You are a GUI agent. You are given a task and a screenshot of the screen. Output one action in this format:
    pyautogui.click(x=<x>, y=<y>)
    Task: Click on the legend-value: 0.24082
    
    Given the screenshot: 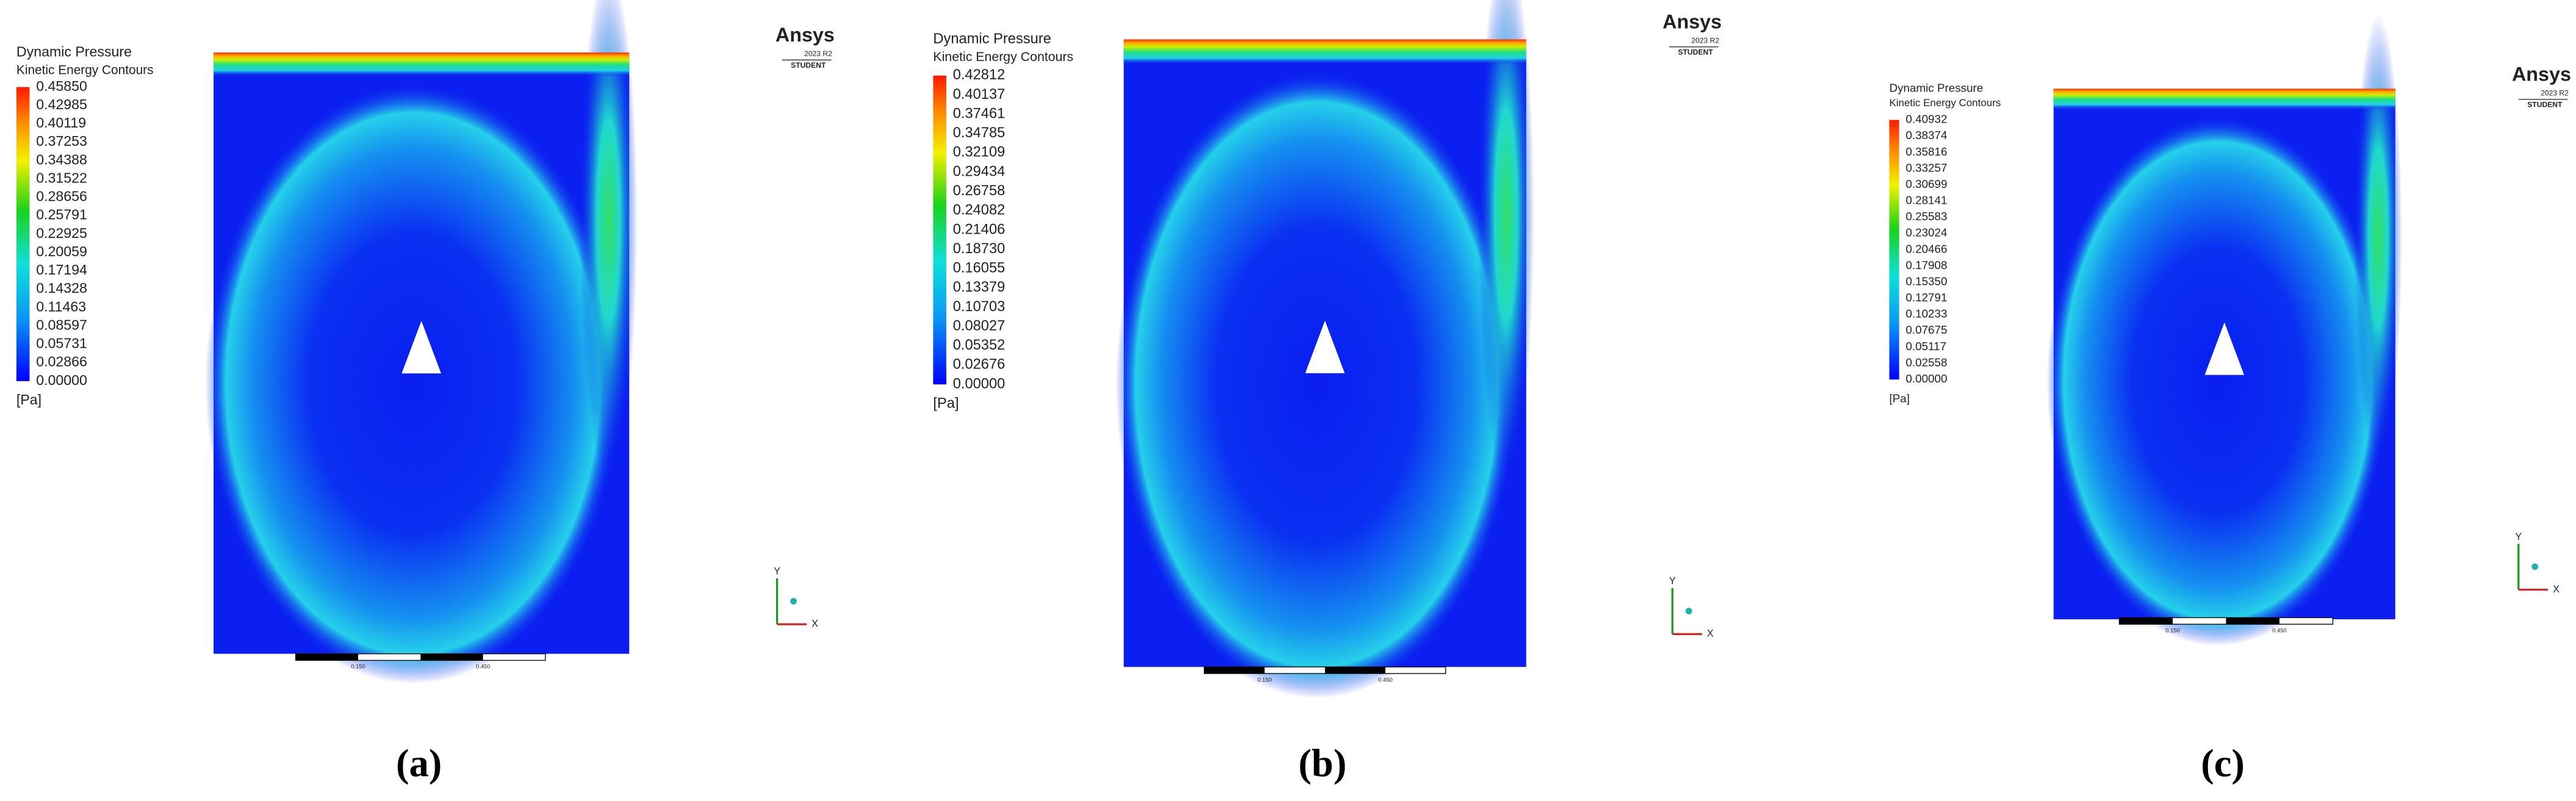 What is the action you would take?
    pyautogui.click(x=979, y=210)
    